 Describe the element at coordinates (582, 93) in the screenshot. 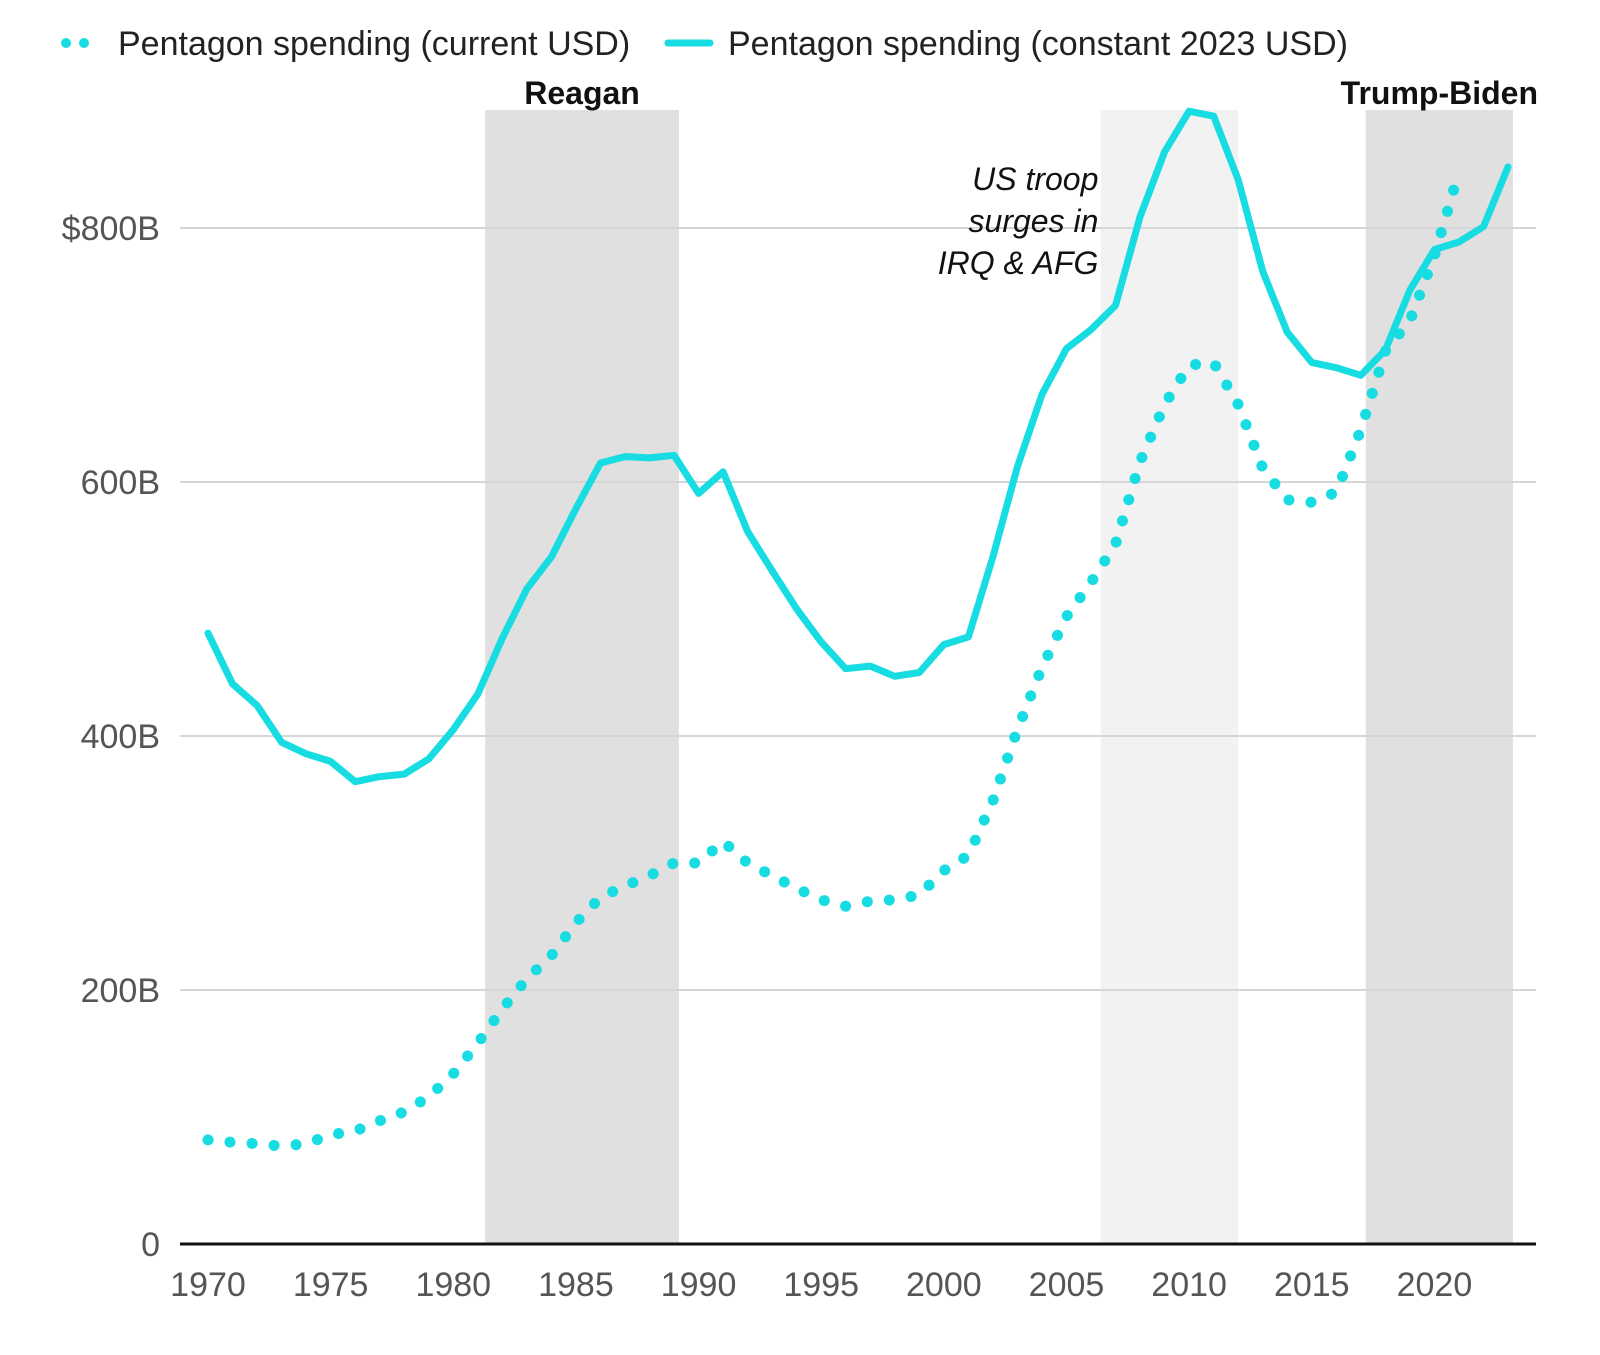

I see `period-label-0: Reagan` at that location.